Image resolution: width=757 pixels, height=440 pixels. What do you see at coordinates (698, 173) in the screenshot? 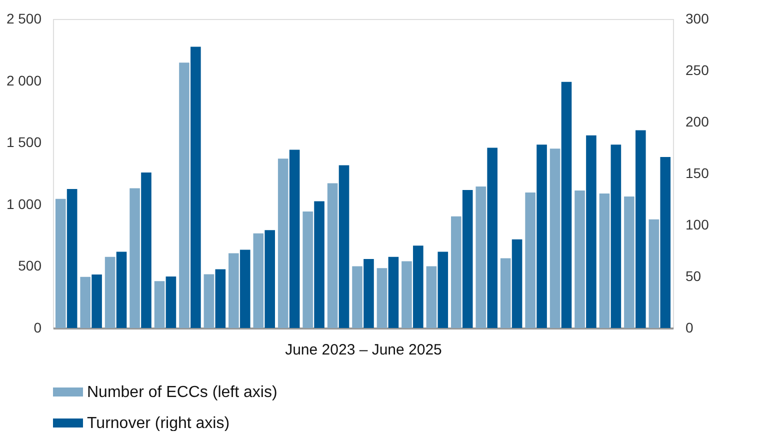
I see `y2-tick-label: 150` at bounding box center [698, 173].